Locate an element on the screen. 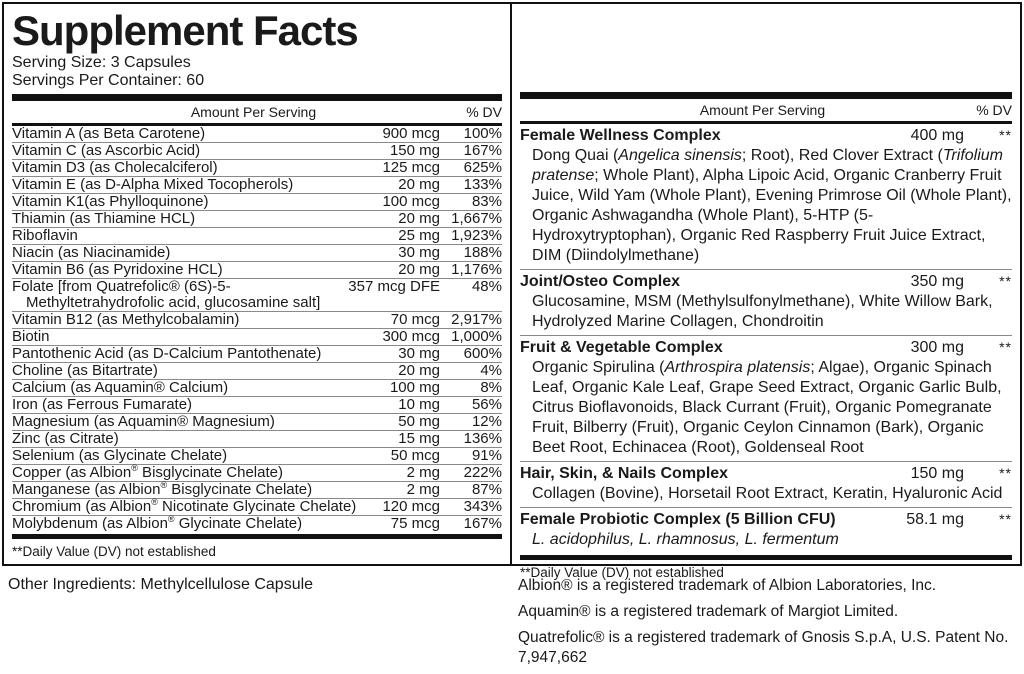  nutrient-row: Calcium (as Aquamin® Calcium) 100 mg 8% is located at coordinates (257, 387).